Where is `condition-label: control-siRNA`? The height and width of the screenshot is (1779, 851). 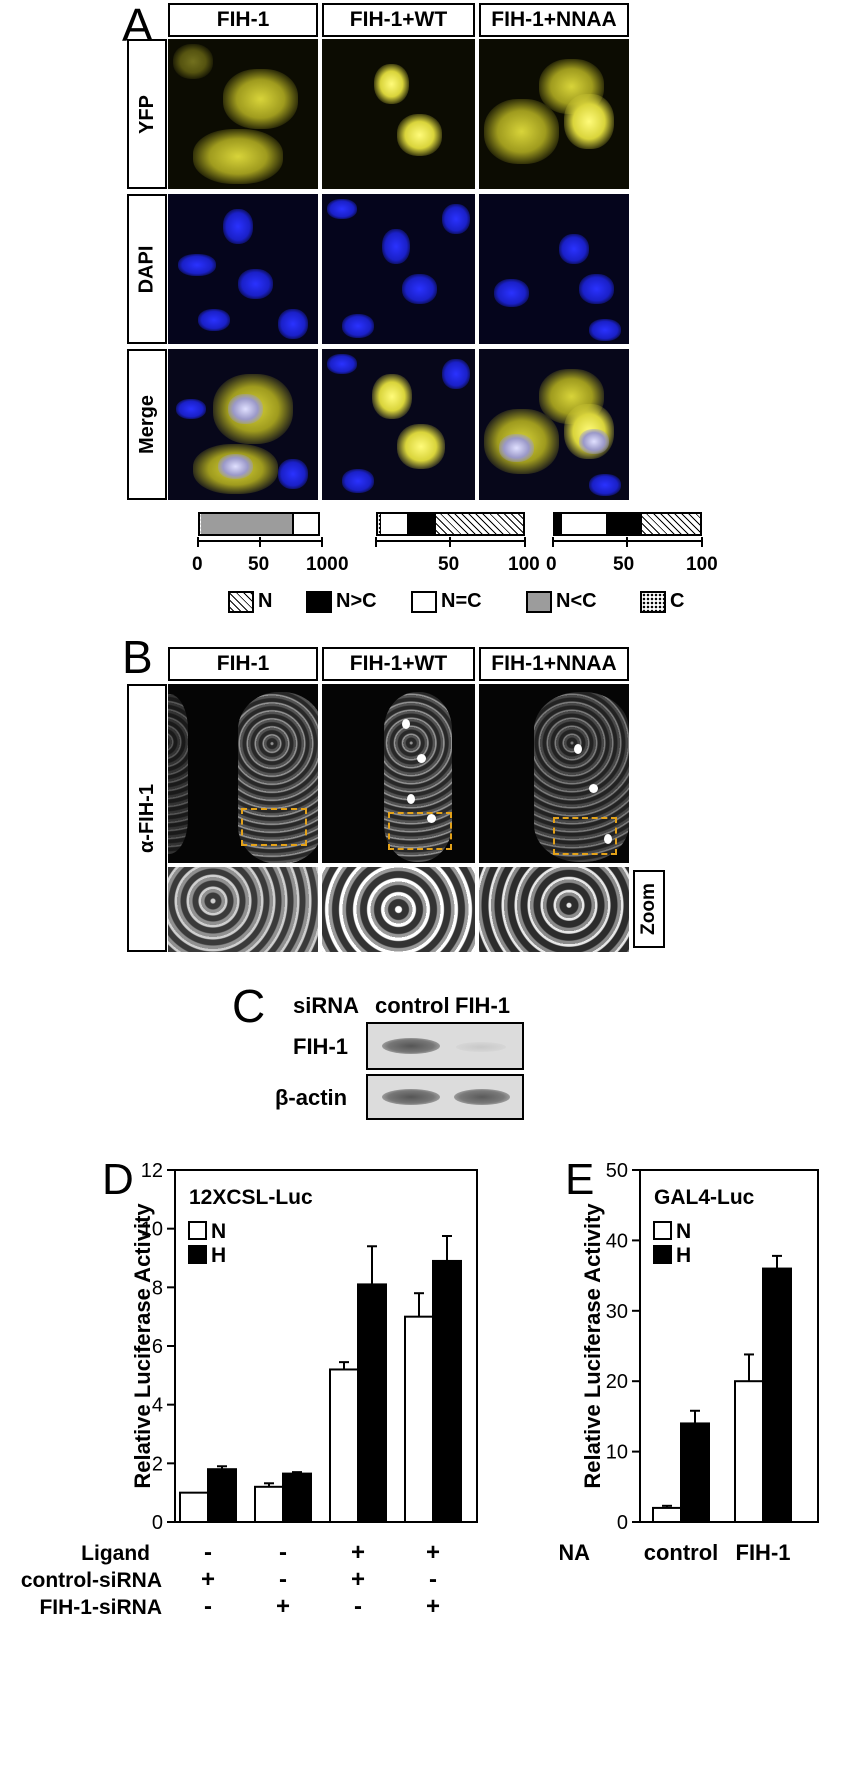
condition-label: control-siRNA is located at coordinates (91, 1580).